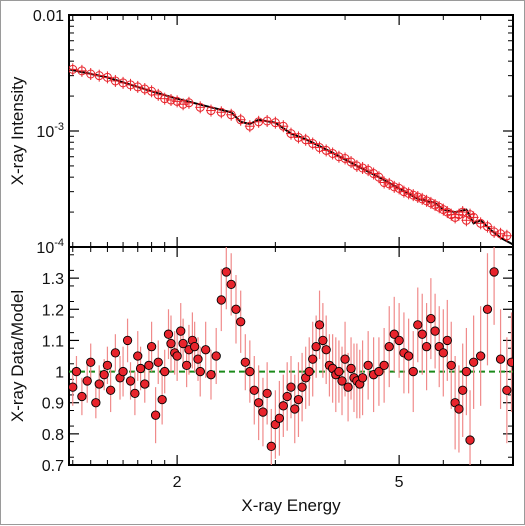  What do you see at coordinates (53, 404) in the screenshot?
I see `y-tick-label: 0.9` at bounding box center [53, 404].